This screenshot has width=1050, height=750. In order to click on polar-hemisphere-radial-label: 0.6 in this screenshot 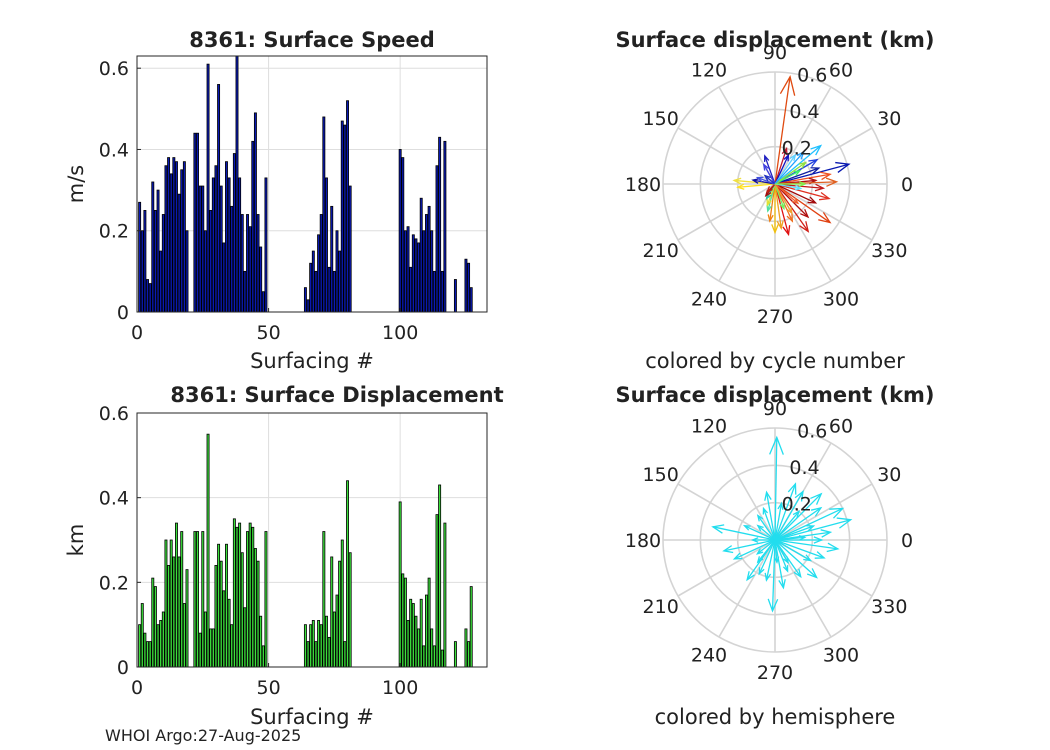, I will do `click(812, 431)`.